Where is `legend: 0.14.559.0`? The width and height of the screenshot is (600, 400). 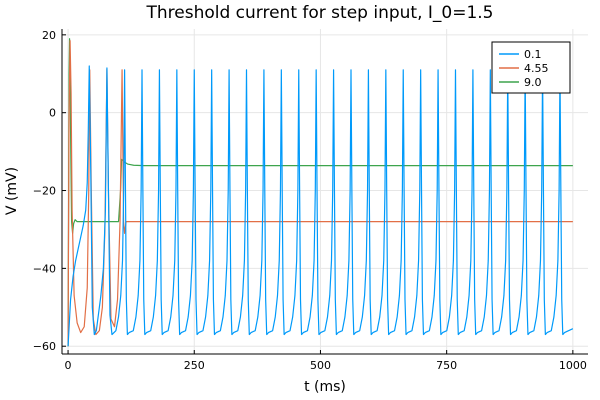 legend: 0.14.559.0 is located at coordinates (531, 67).